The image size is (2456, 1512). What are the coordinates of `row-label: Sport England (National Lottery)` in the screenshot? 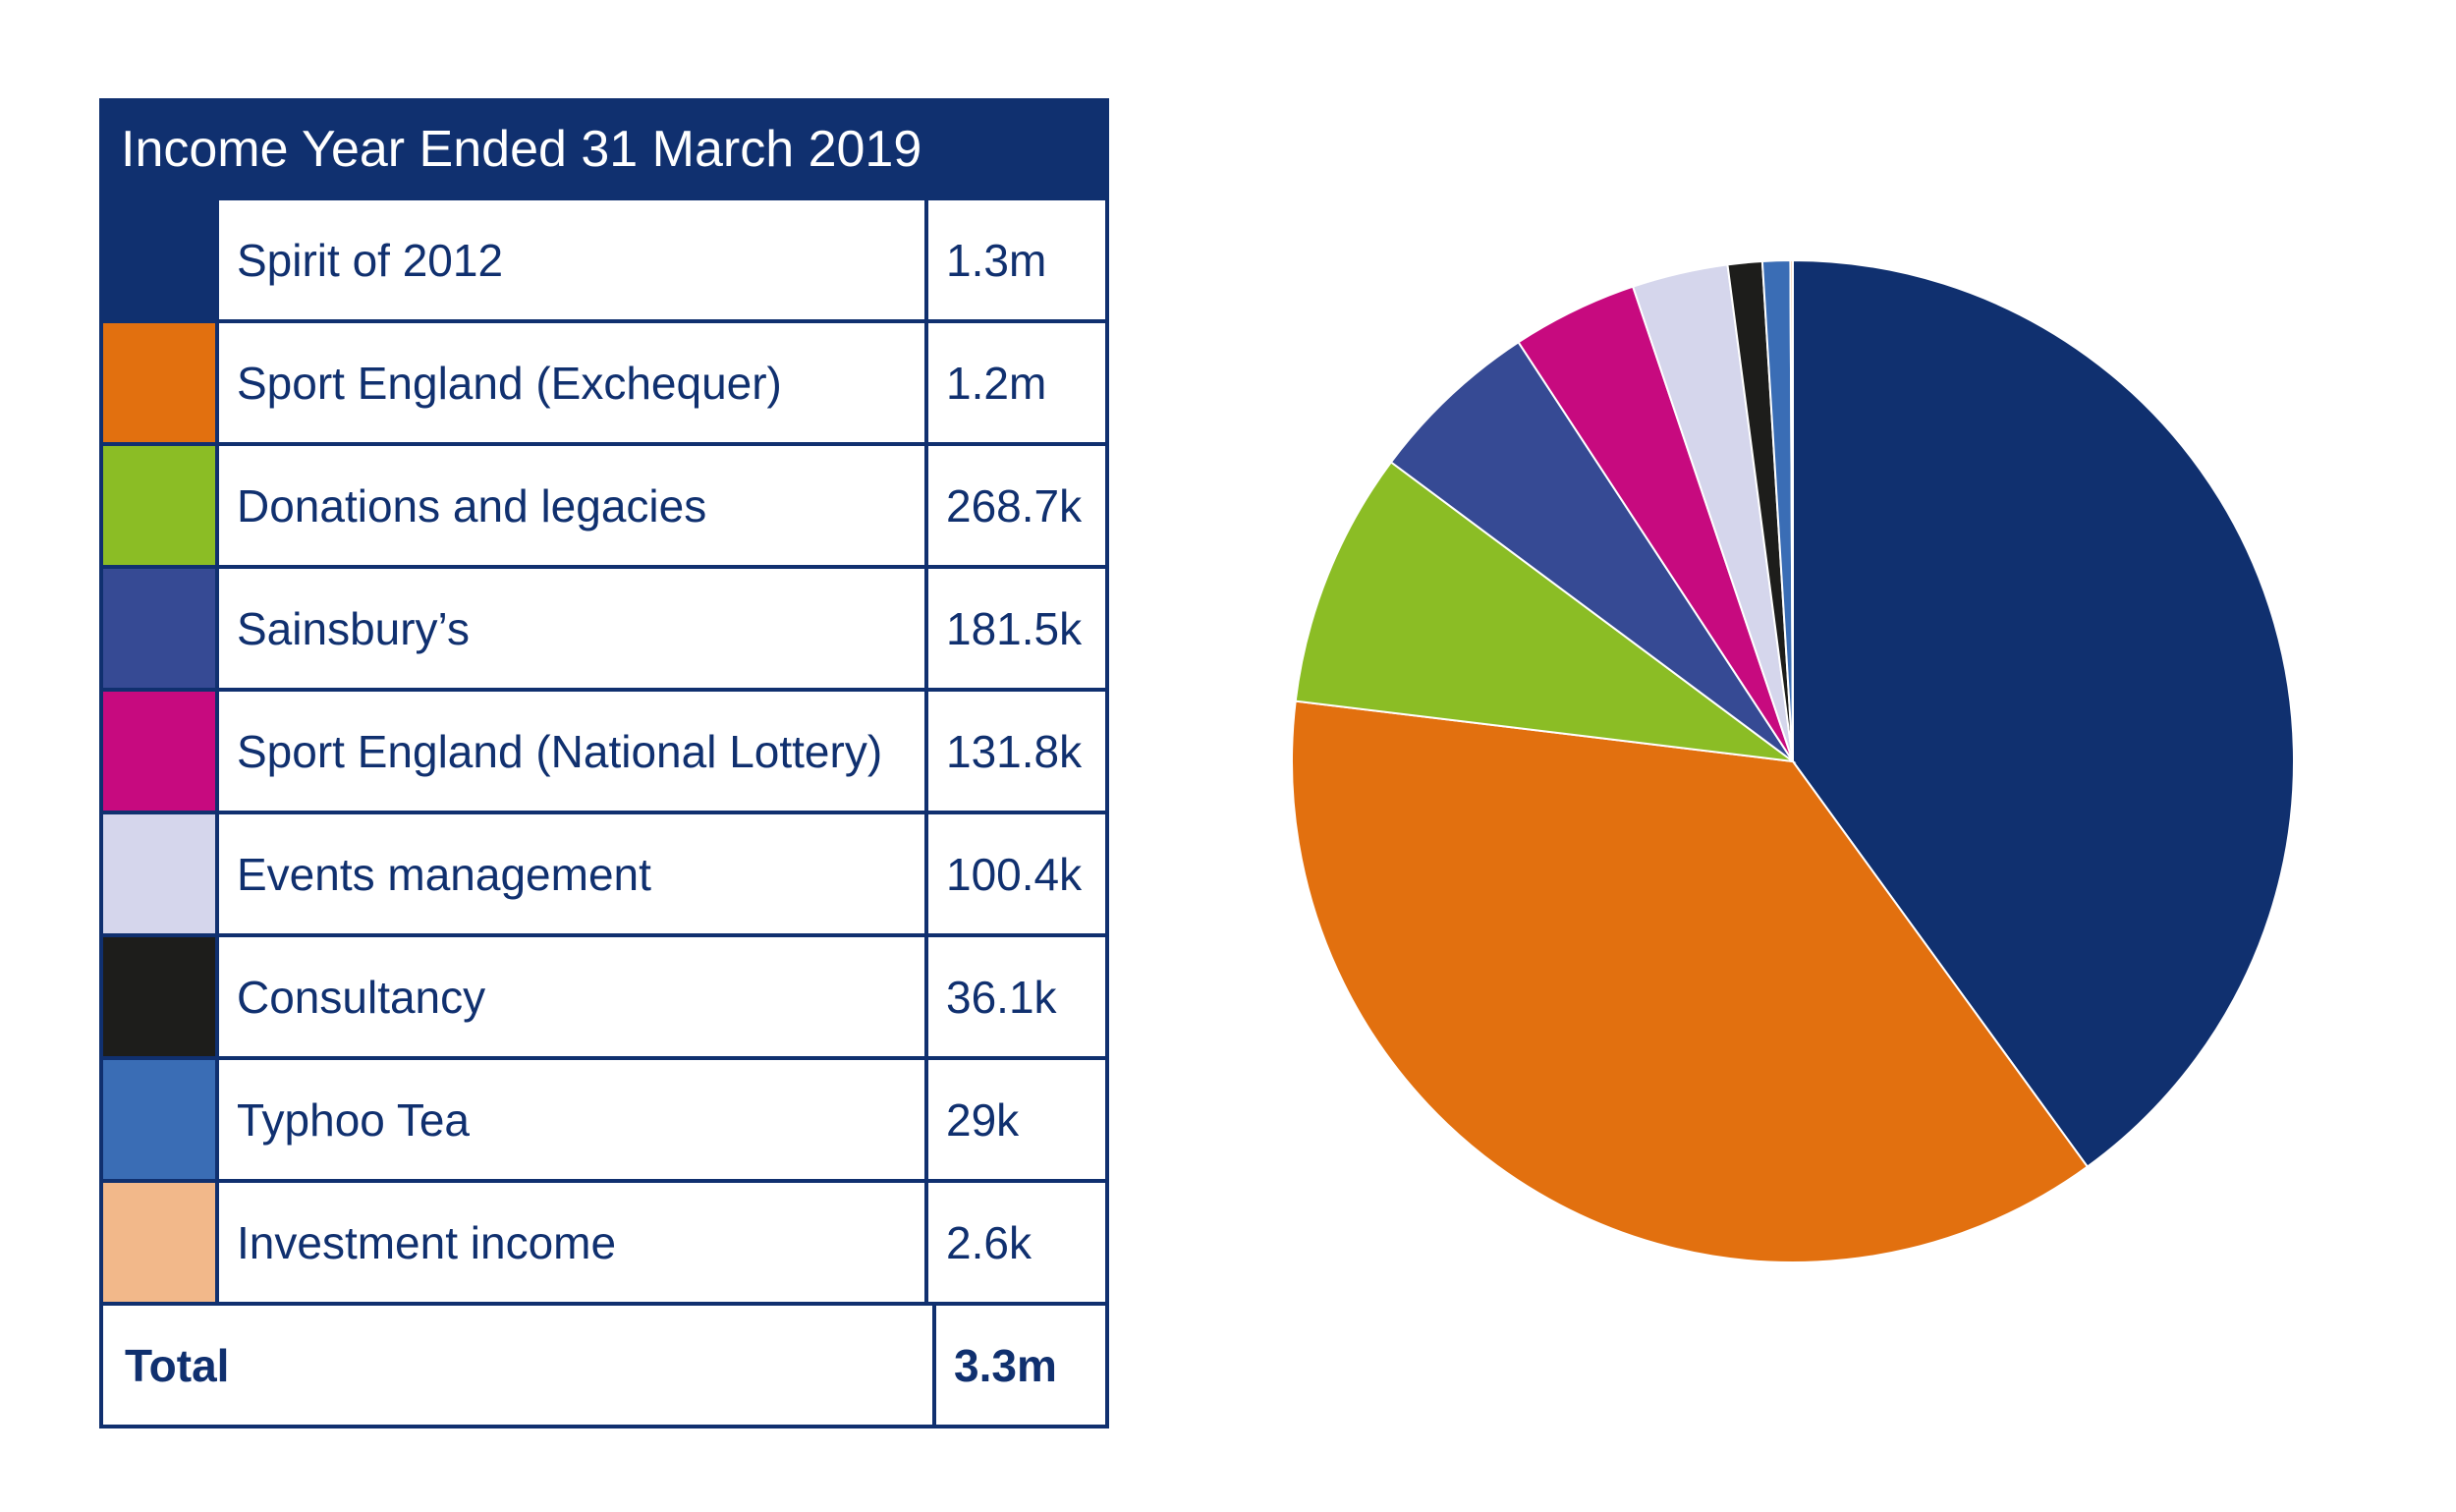 It's located at (573, 751).